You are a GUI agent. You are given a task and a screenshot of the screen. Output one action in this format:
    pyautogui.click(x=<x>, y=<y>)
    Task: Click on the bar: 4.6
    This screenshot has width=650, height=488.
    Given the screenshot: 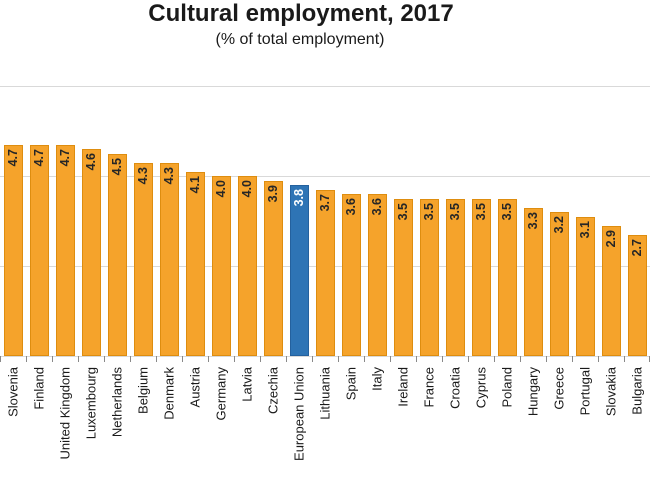 What is the action you would take?
    pyautogui.click(x=91, y=252)
    